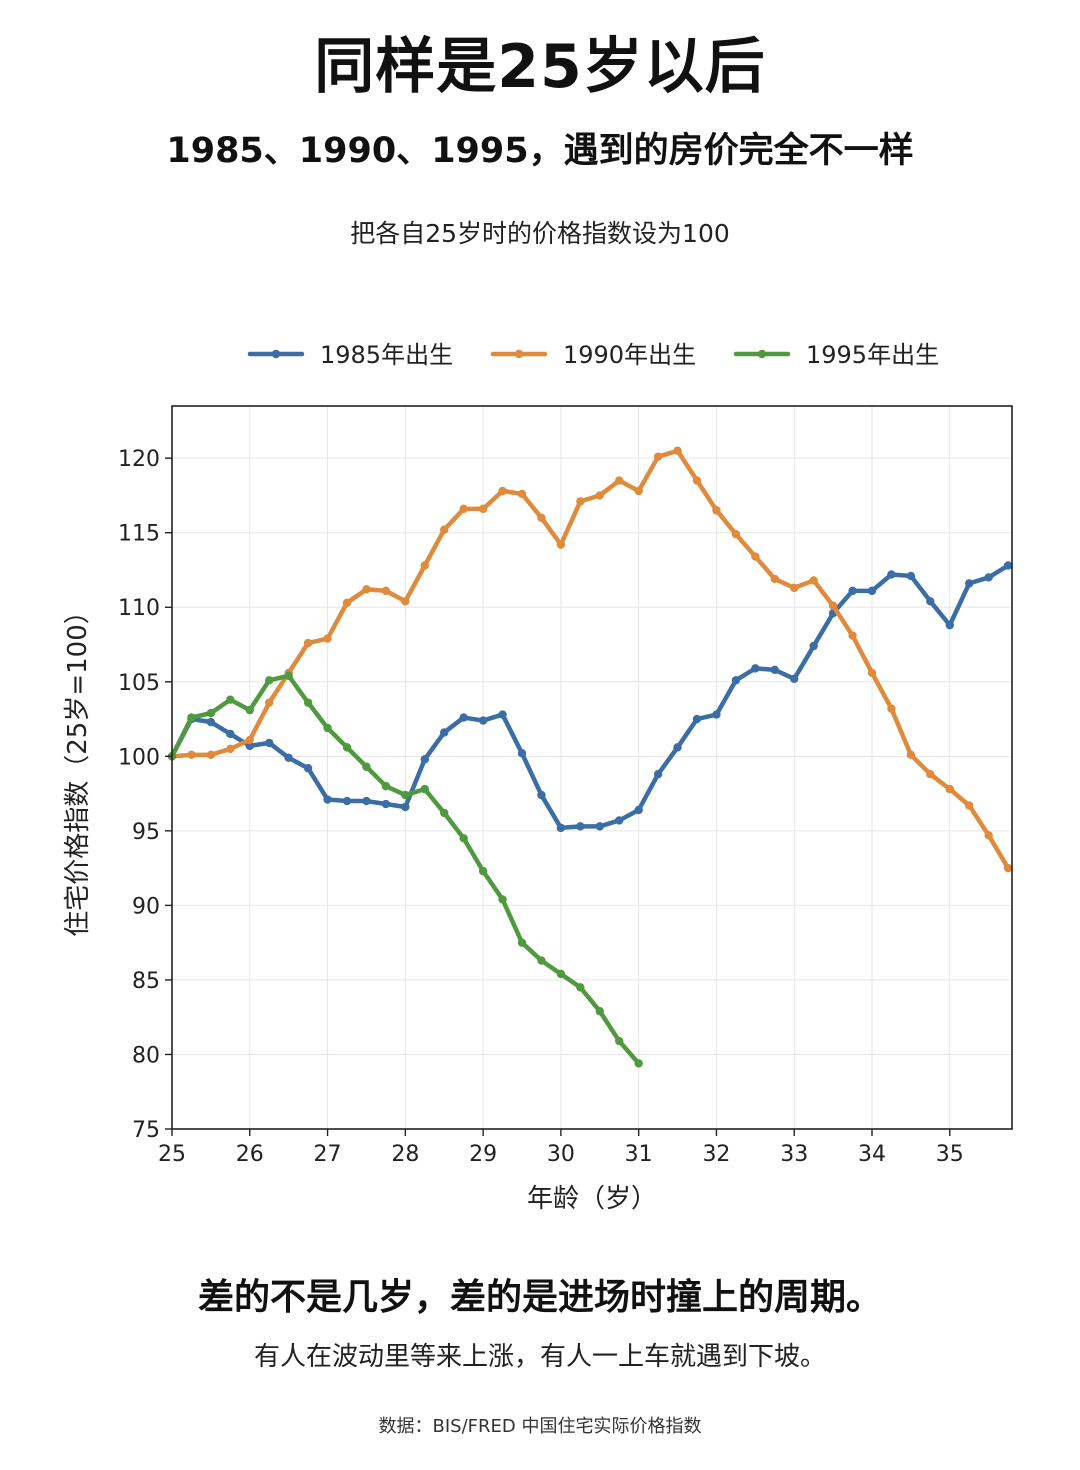 This screenshot has height=1470, width=1080. Describe the element at coordinates (639, 1154) in the screenshot. I see `x-tick-label: 31` at that location.